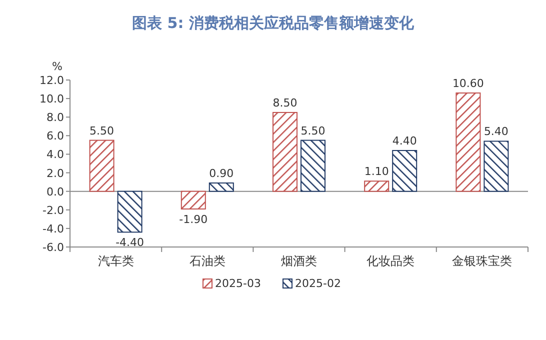 The width and height of the screenshot is (546, 340). What do you see at coordinates (52, 99) in the screenshot?
I see `y-tick-label: 10.0` at bounding box center [52, 99].